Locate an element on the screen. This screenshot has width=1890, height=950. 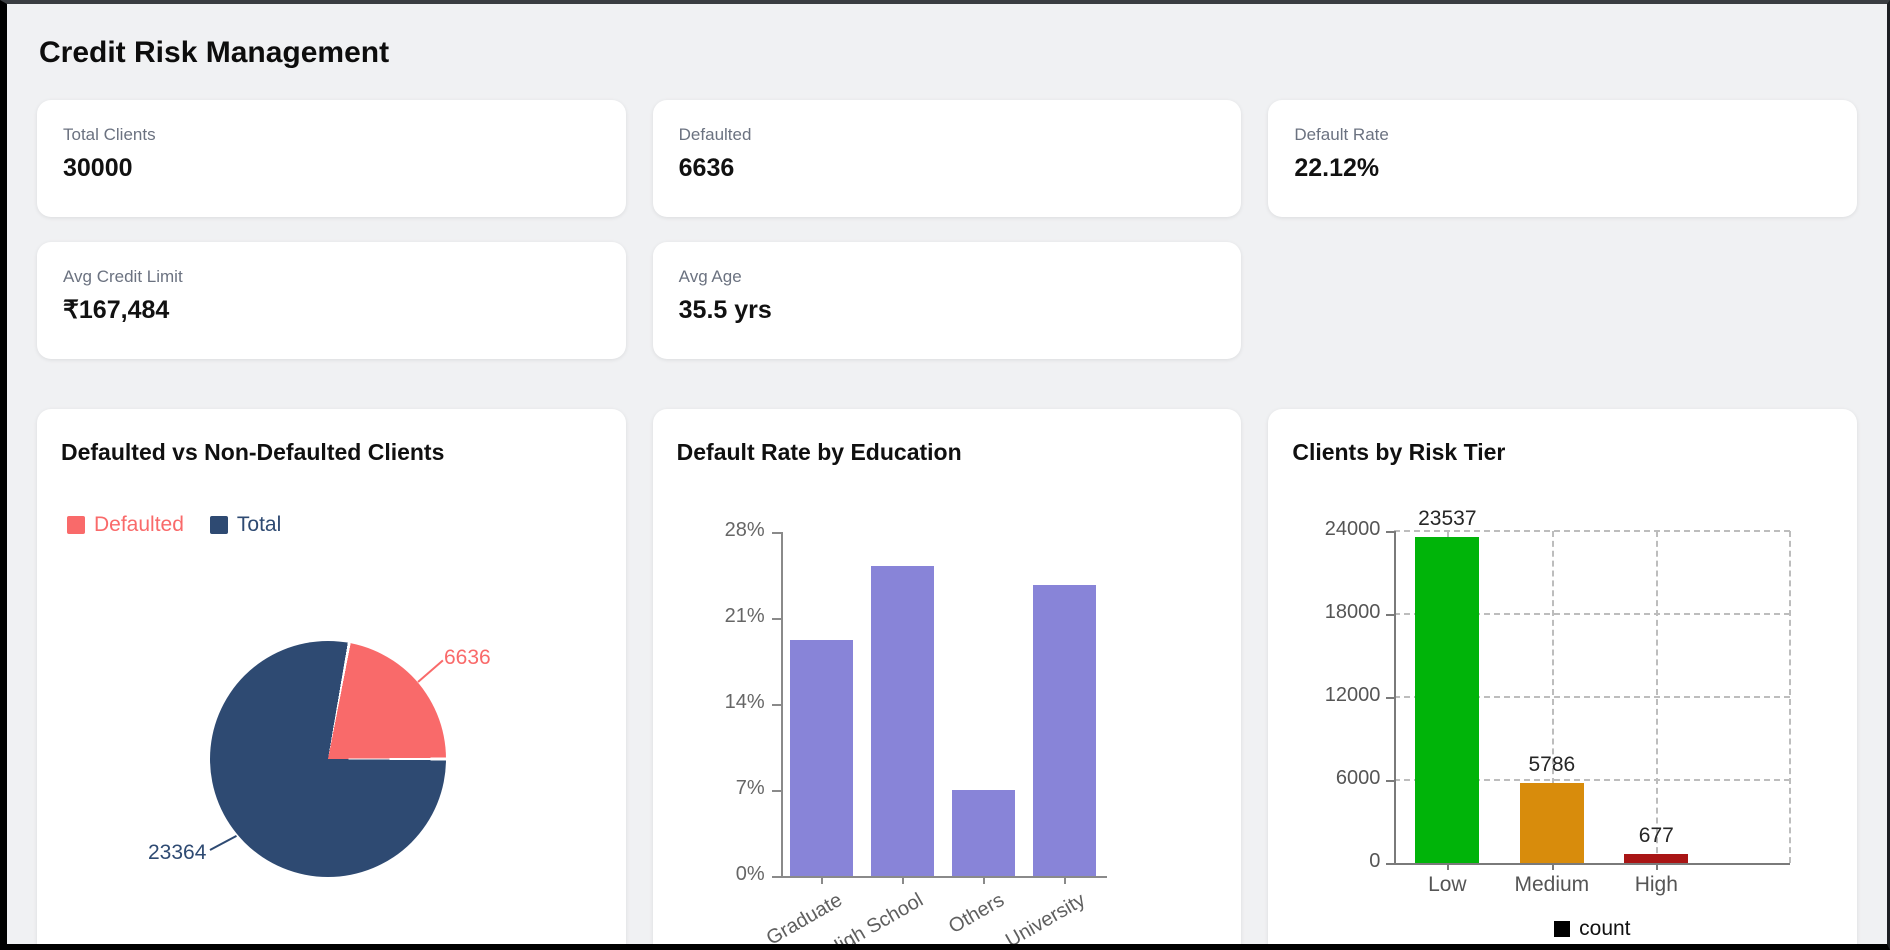
y-tick-label: 0 is located at coordinates (1375, 861).